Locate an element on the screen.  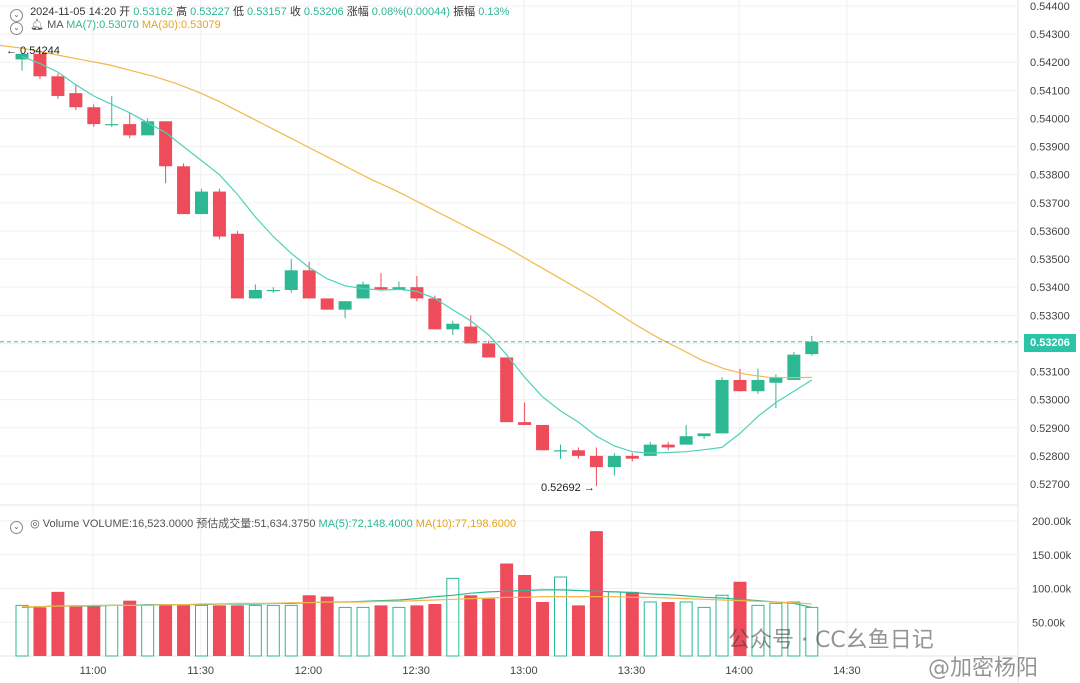
time-tick-label: 11:30 is located at coordinates (200, 671).